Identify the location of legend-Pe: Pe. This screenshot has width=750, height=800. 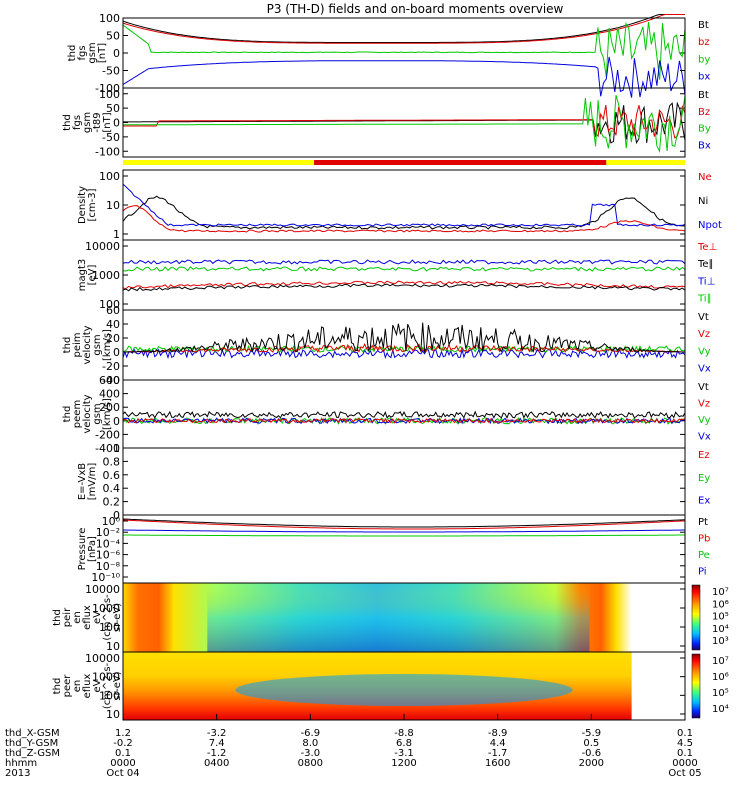
(704, 555).